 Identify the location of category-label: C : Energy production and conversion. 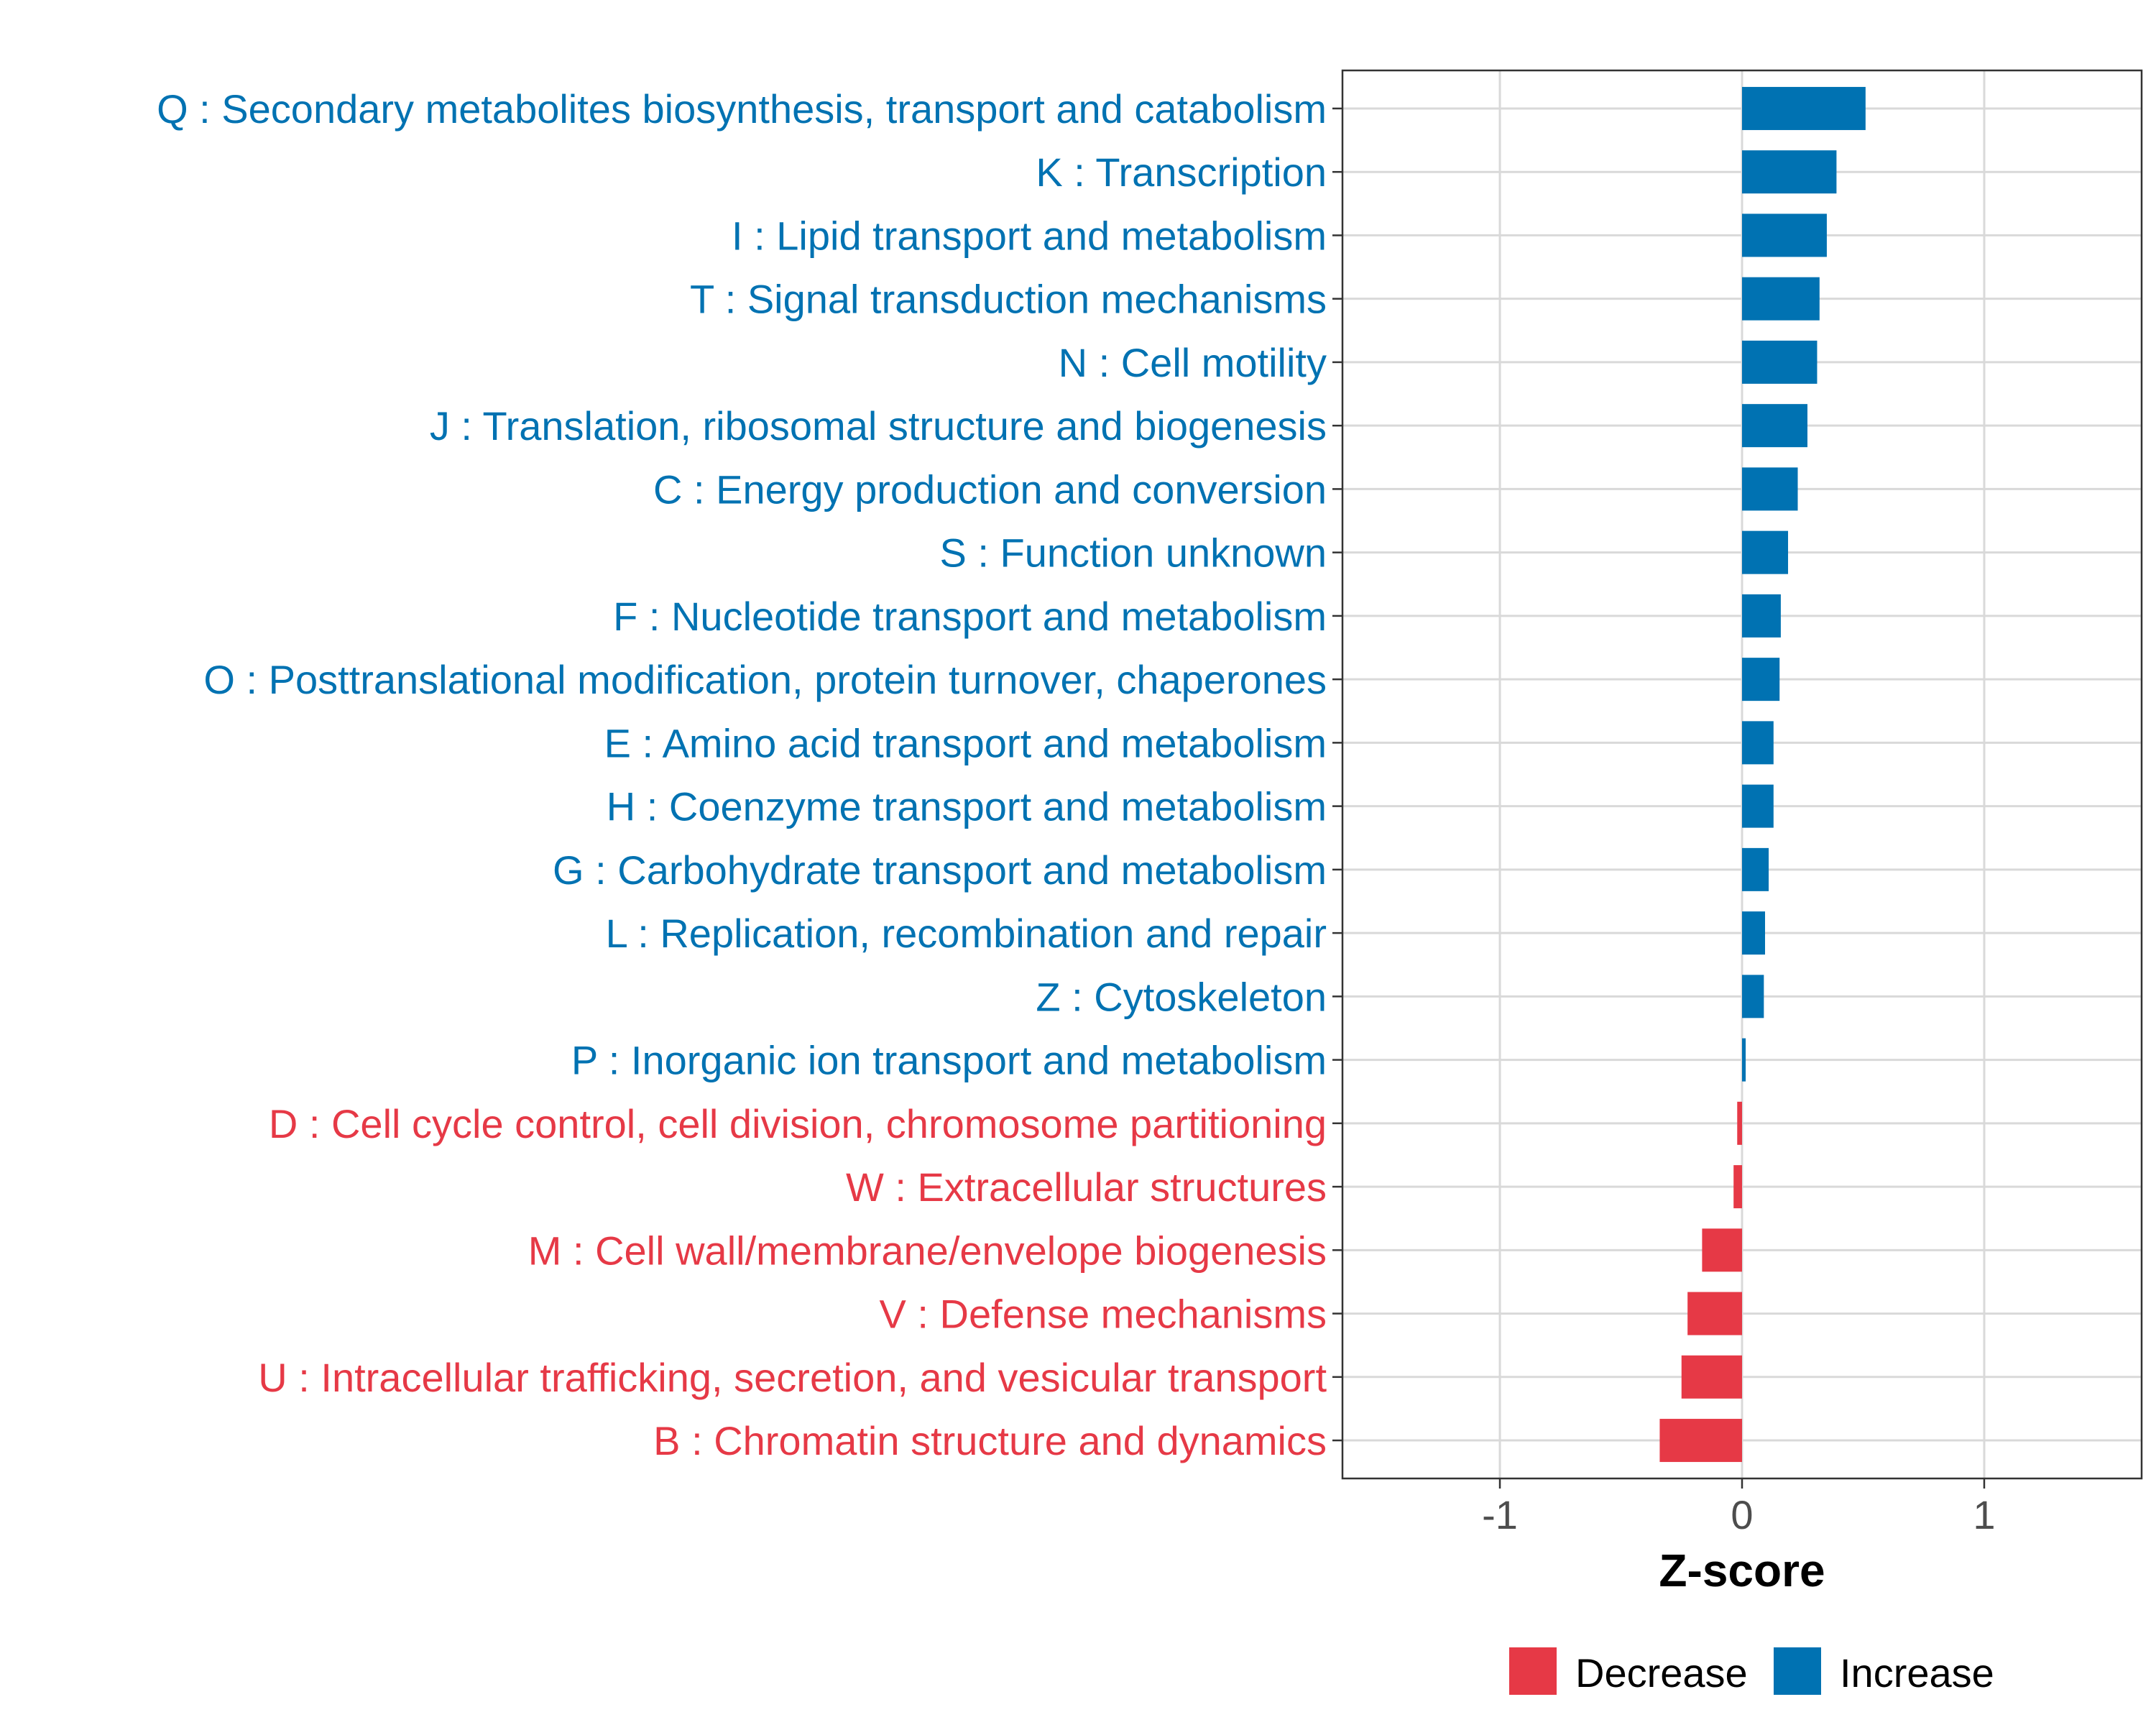
(990, 489).